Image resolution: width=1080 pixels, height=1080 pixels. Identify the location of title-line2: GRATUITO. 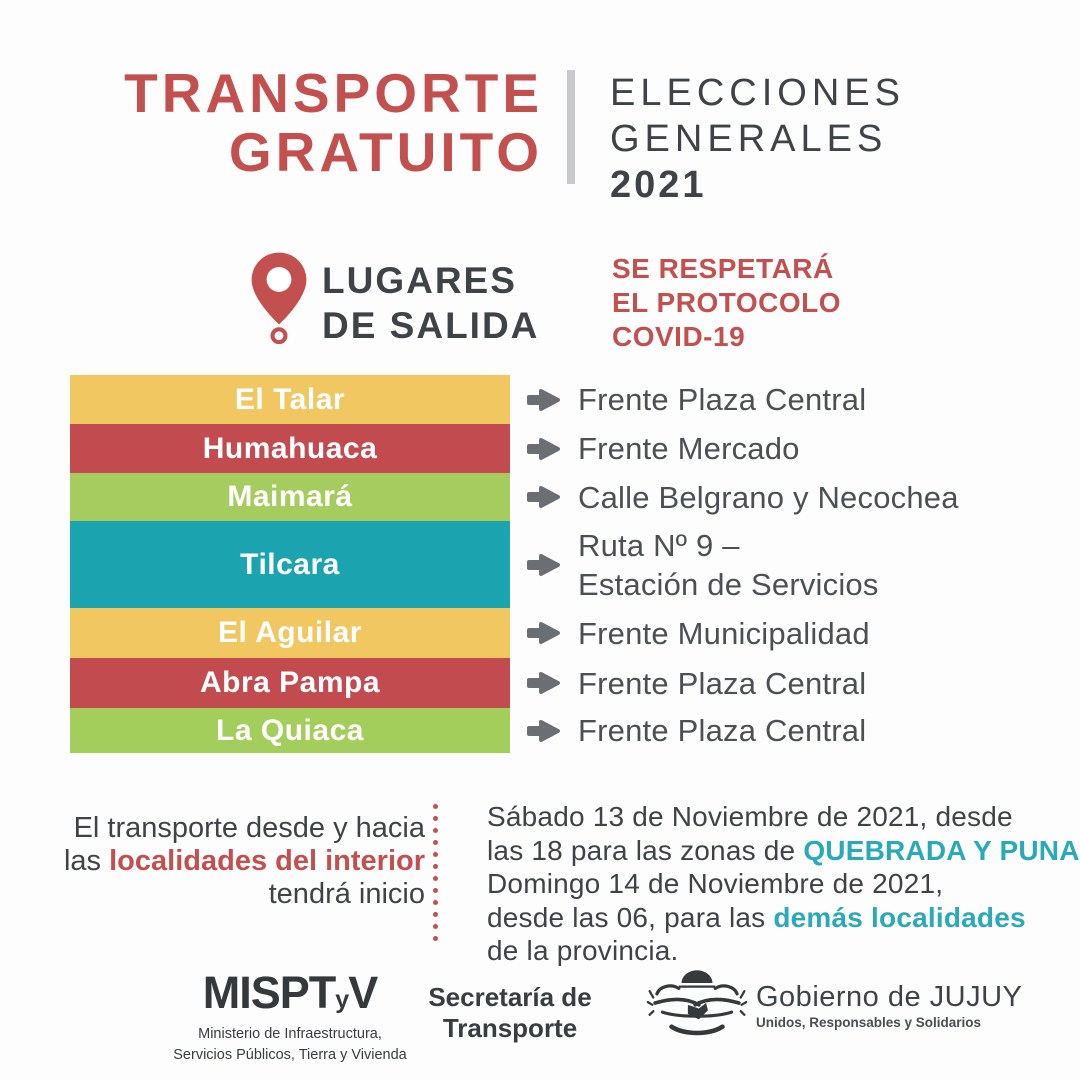
(385, 152).